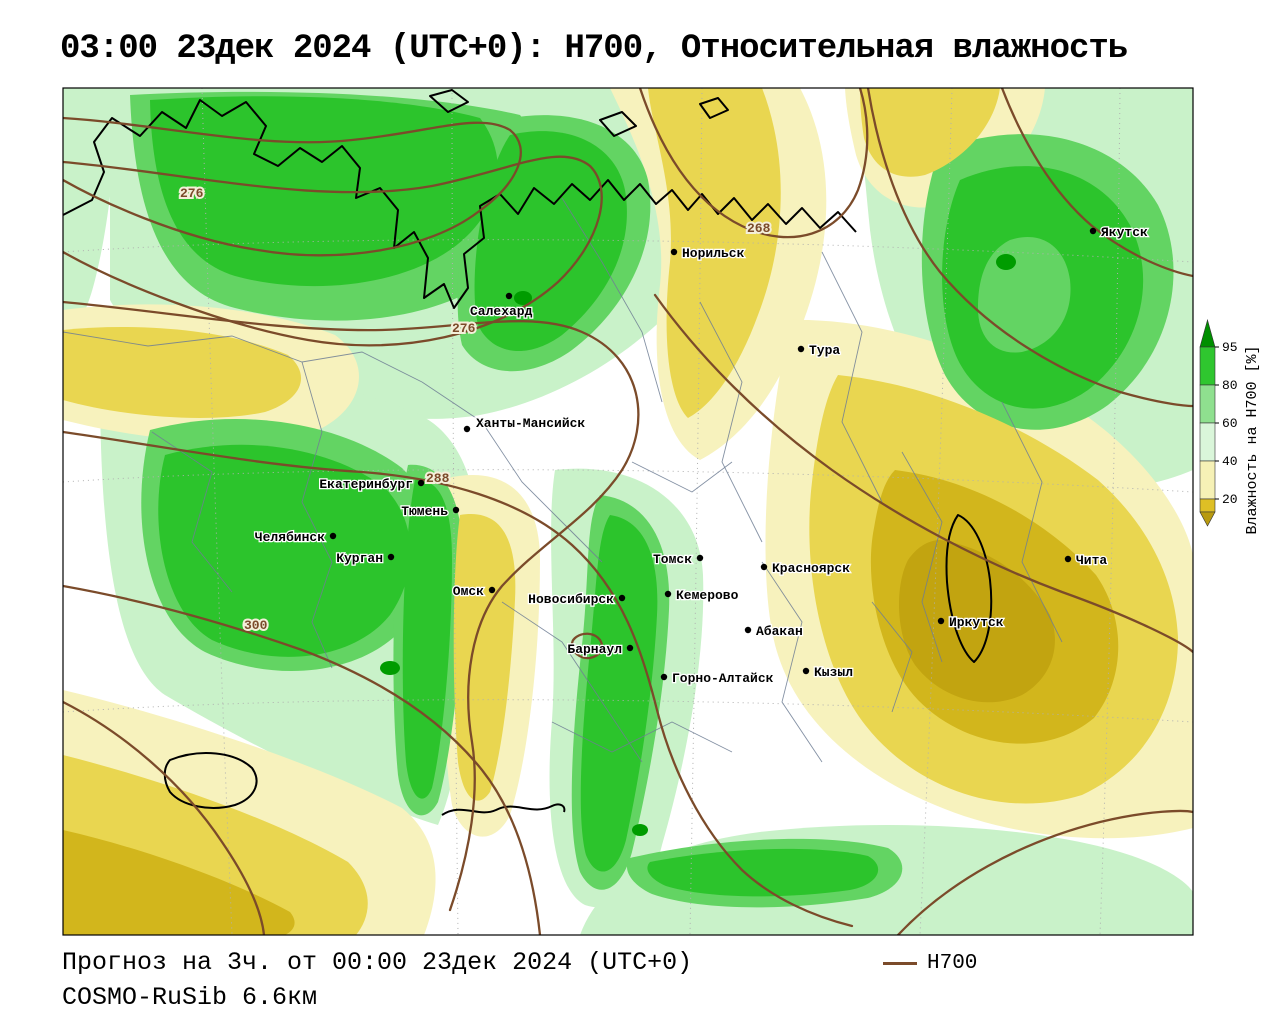  What do you see at coordinates (530, 423) in the screenshot?
I see `city-label: Ханты-Мансийск` at bounding box center [530, 423].